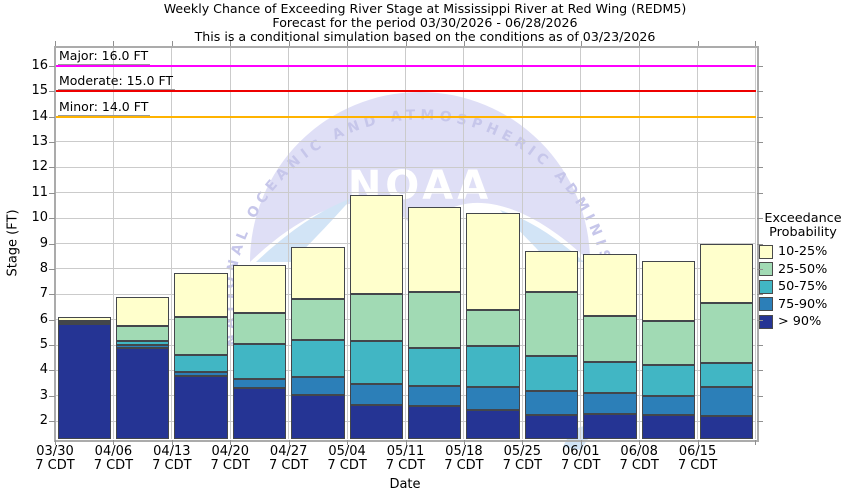  I want to click on y-tick-label: 5, so click(43, 345).